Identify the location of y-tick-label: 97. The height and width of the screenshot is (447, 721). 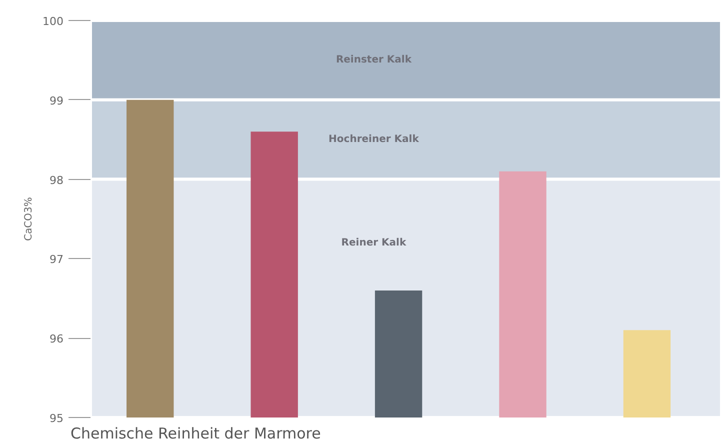
(57, 259).